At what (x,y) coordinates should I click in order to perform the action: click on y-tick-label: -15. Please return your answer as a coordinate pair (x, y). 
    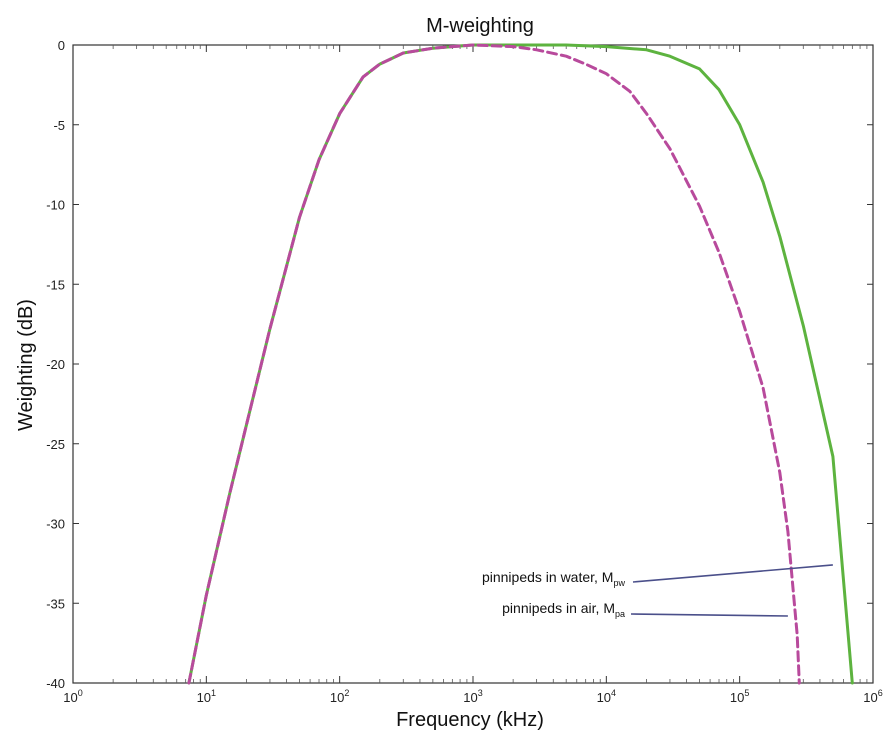
    Looking at the image, I should click on (55, 284).